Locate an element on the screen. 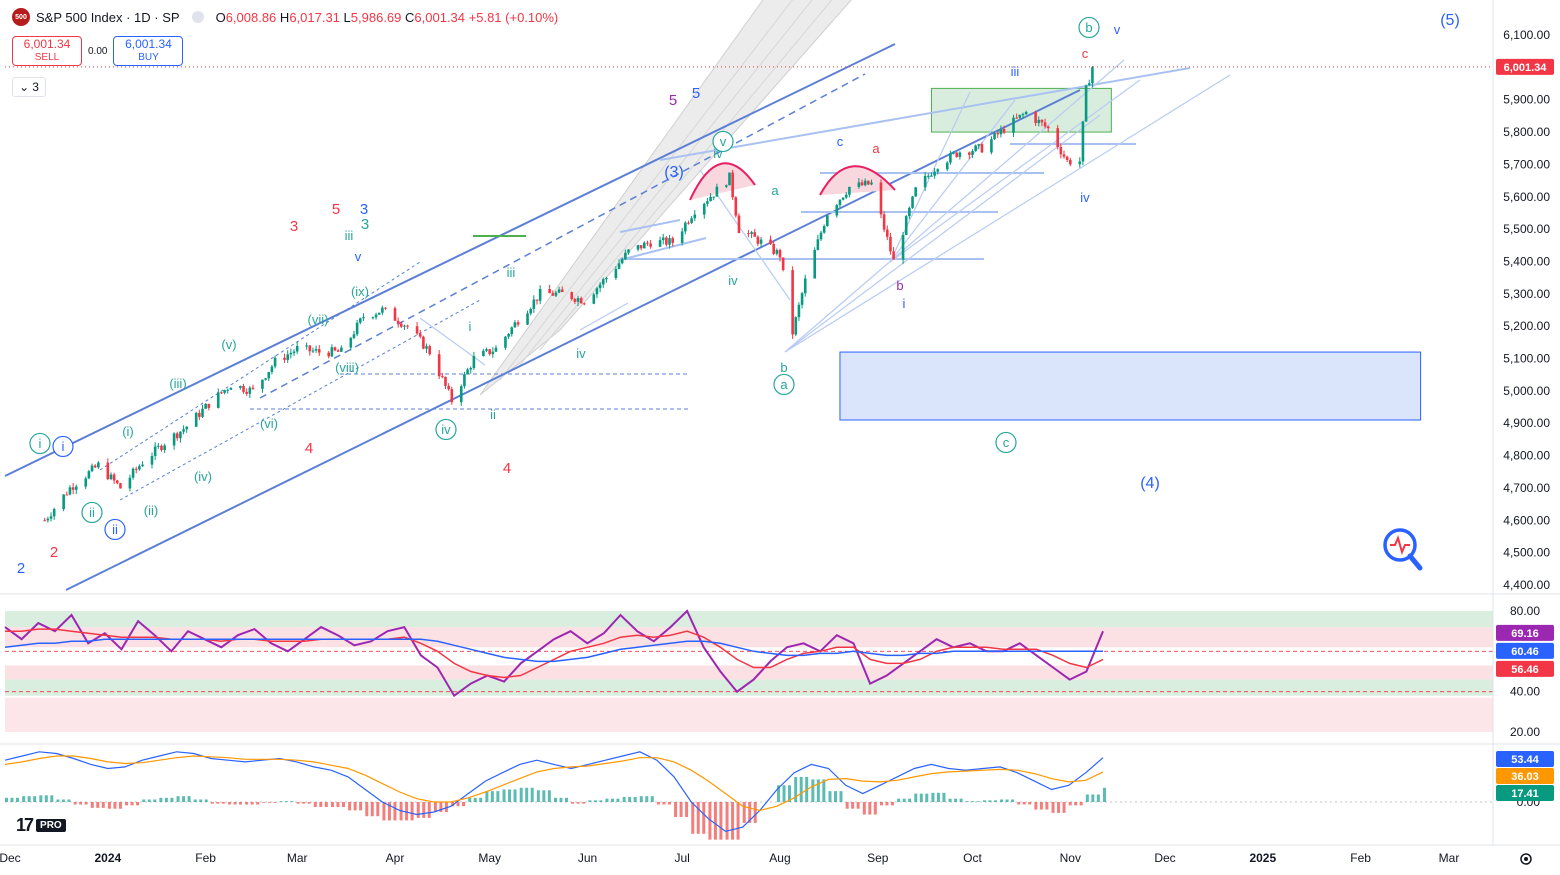 The image size is (1560, 875). gear-icon is located at coordinates (1526, 859).